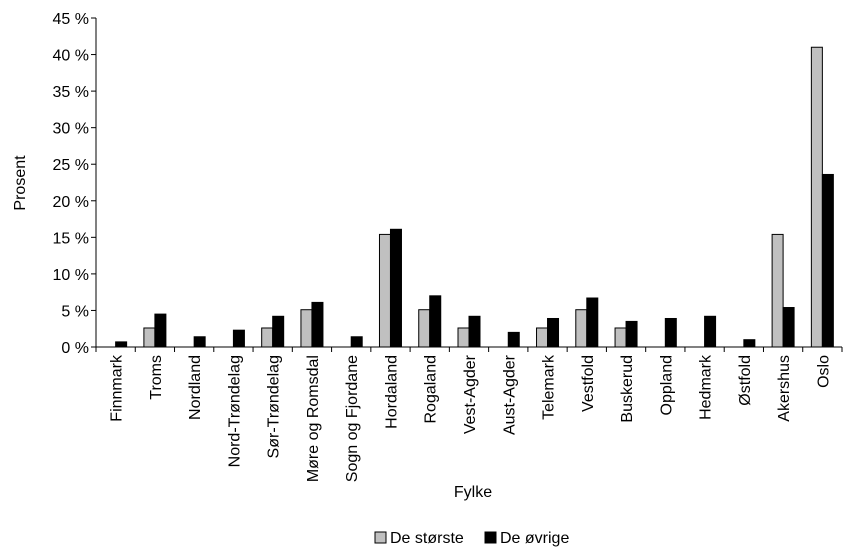 The width and height of the screenshot is (852, 555). What do you see at coordinates (195, 387) in the screenshot?
I see `x-tick-label-nordland: Nordland` at bounding box center [195, 387].